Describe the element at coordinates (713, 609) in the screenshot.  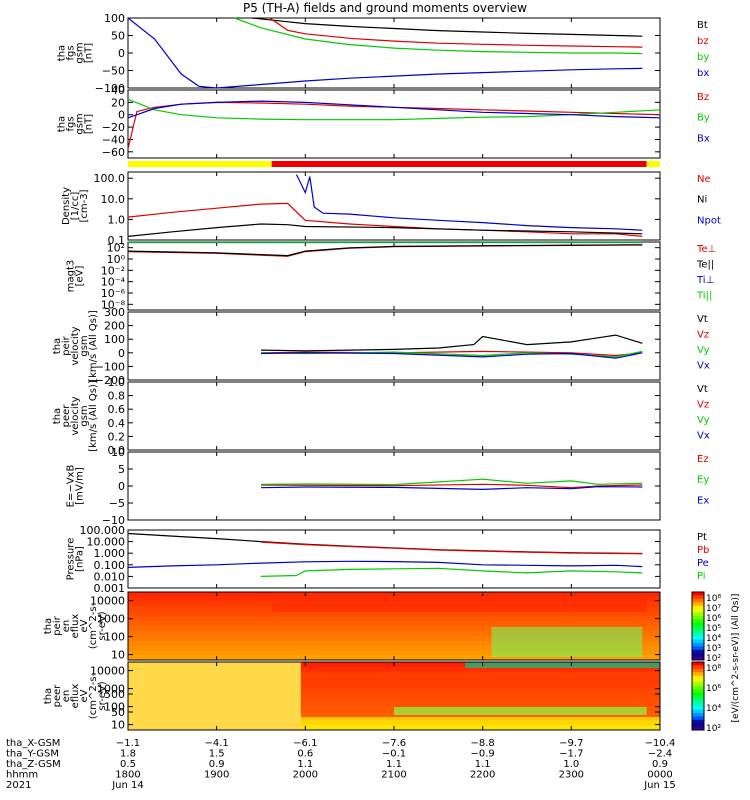
I see `colorbar-tick-label: 10⁷` at that location.